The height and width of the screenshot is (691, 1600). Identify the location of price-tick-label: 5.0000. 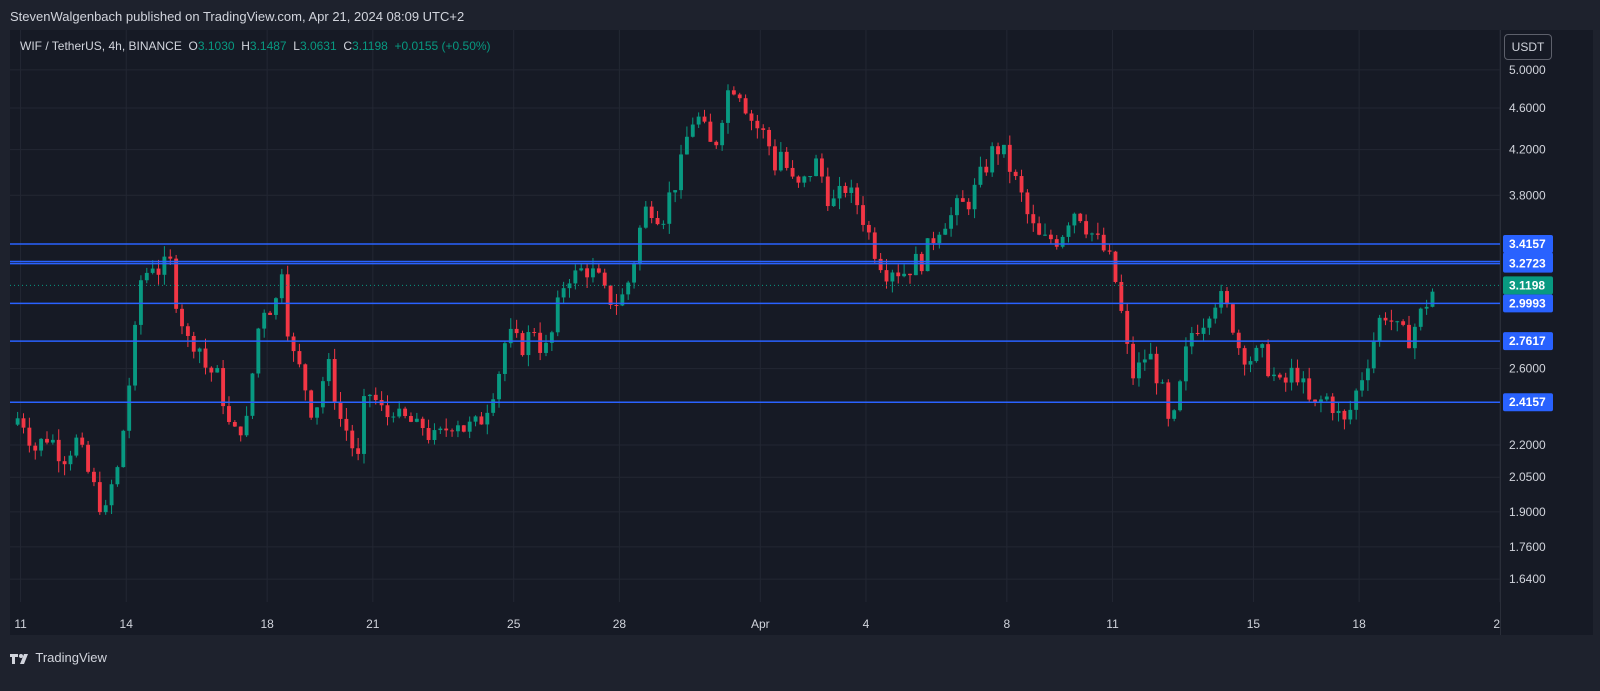
(1527, 70).